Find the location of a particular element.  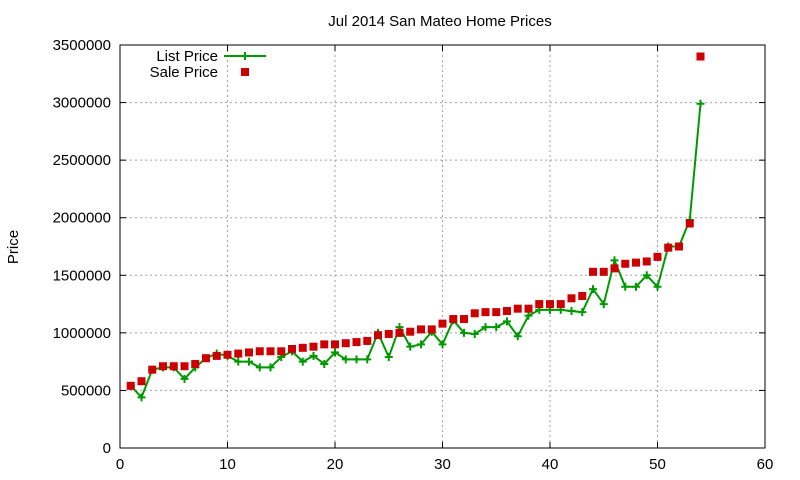

y-axis-label: Price is located at coordinates (13, 247).